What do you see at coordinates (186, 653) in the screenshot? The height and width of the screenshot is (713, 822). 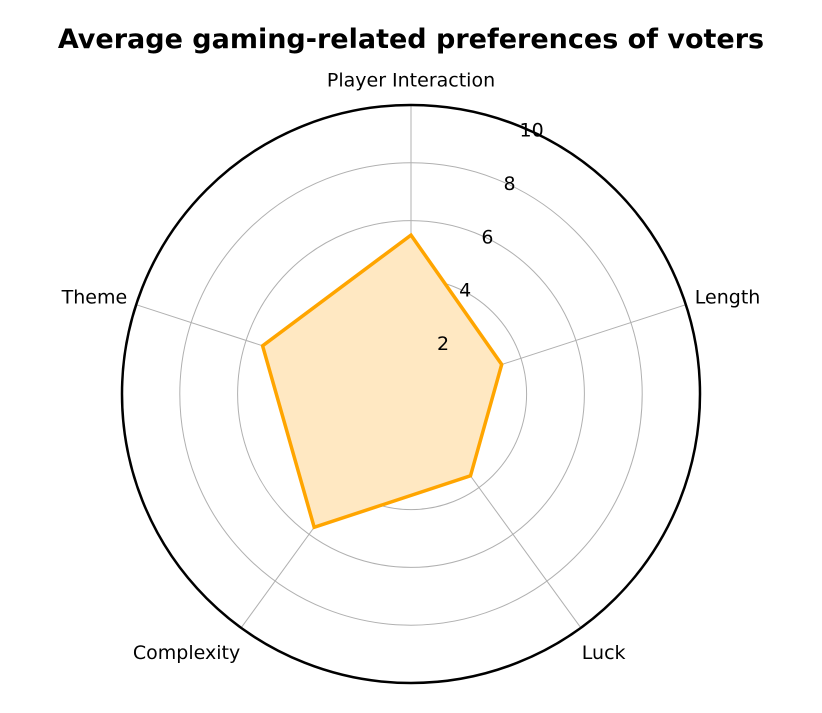 I see `category-label-3: Complexity` at bounding box center [186, 653].